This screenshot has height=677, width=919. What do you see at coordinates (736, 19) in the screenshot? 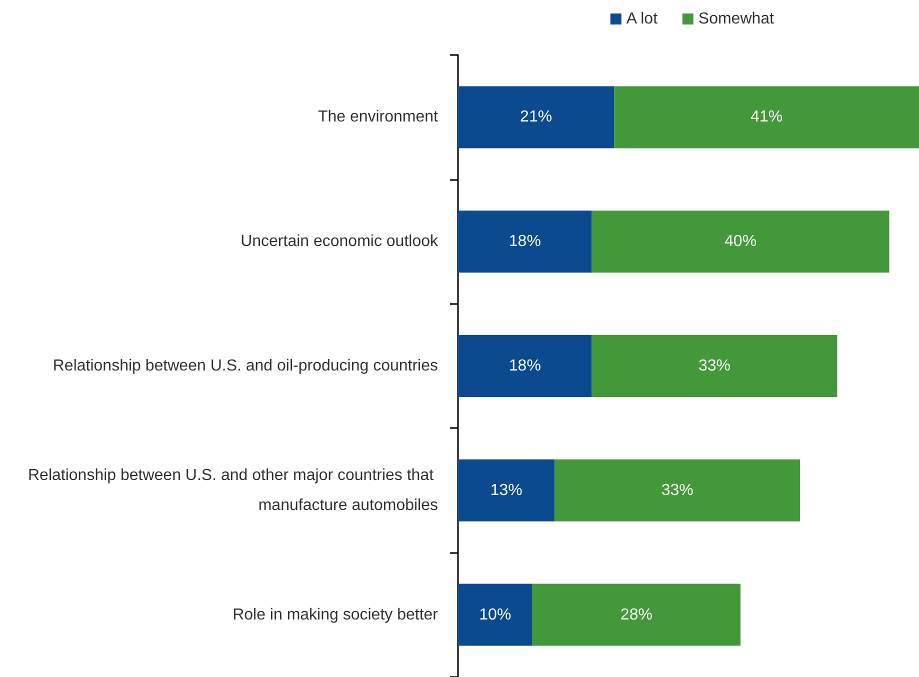
I see `legend-label: Somewhat` at bounding box center [736, 19].